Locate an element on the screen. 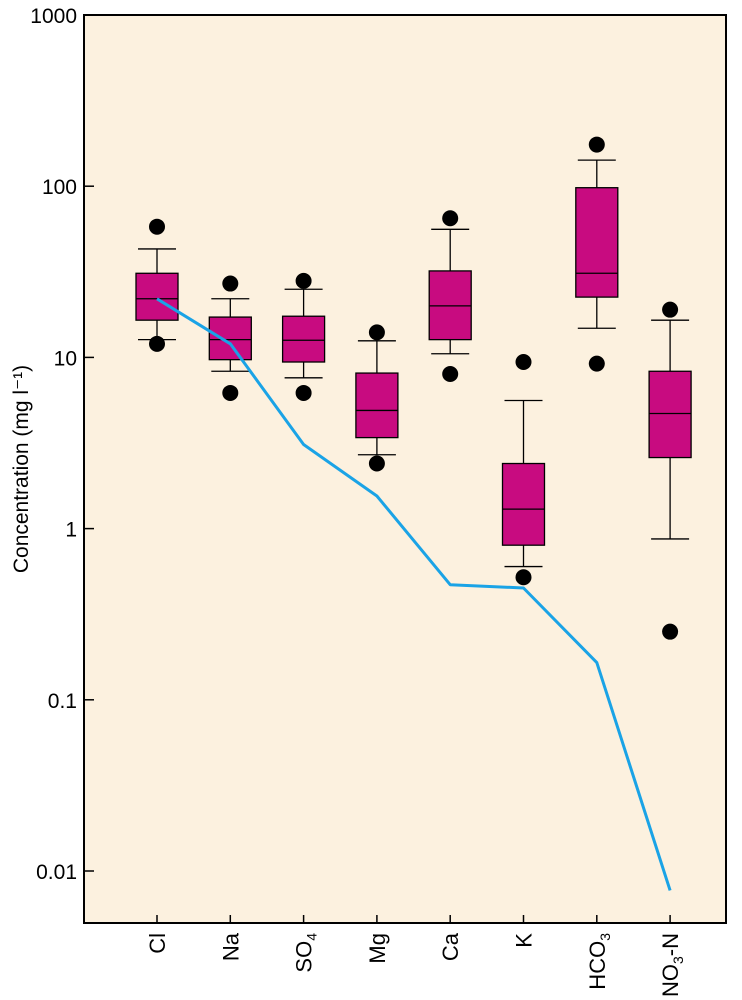 This screenshot has height=1000, width=742. x-category-main-0: Cl is located at coordinates (157, 943).